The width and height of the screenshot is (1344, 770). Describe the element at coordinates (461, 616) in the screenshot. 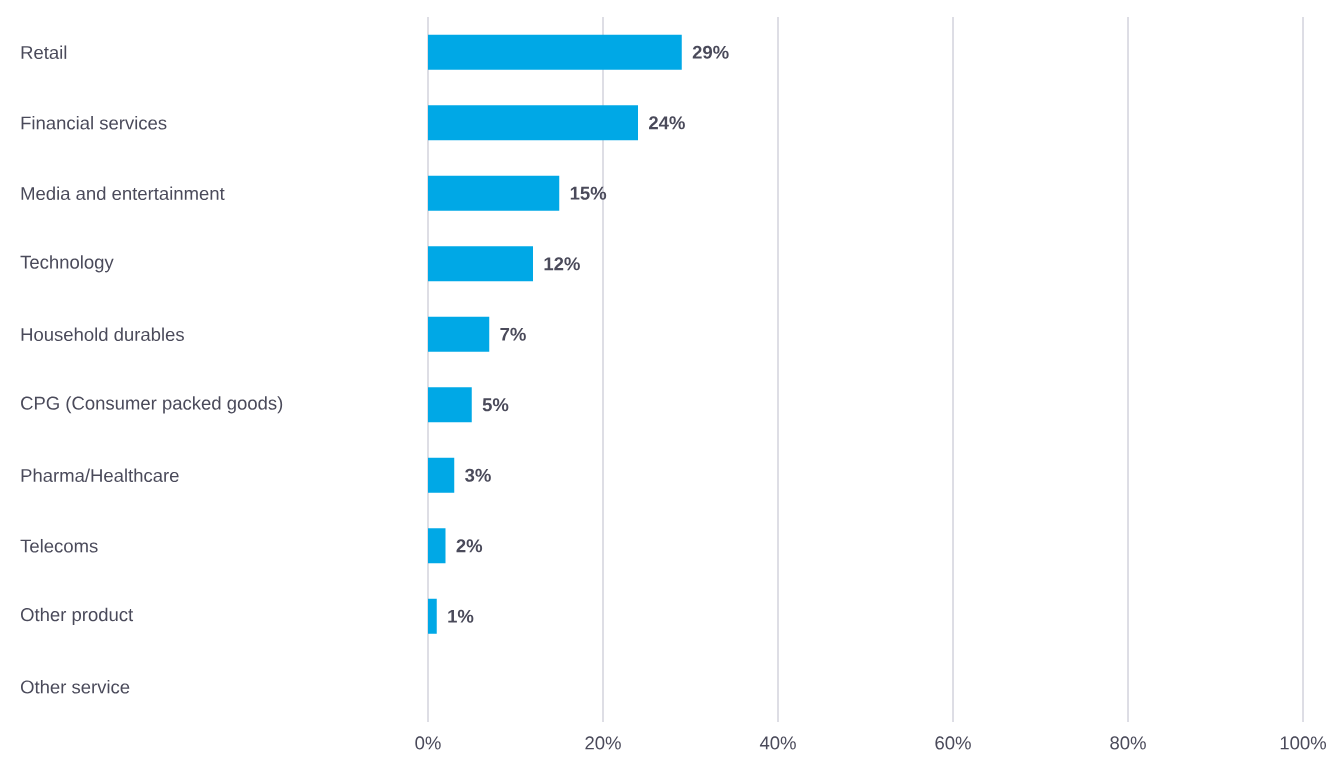

I see `data-label: 1%` at that location.